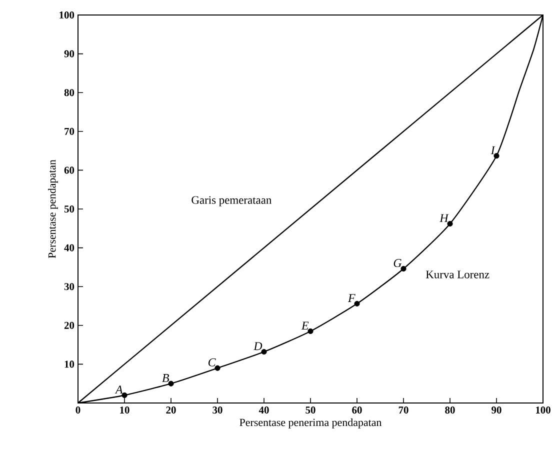 This screenshot has height=456, width=559. I want to click on x-axis-title: Persentase penerima pendapatan, so click(311, 423).